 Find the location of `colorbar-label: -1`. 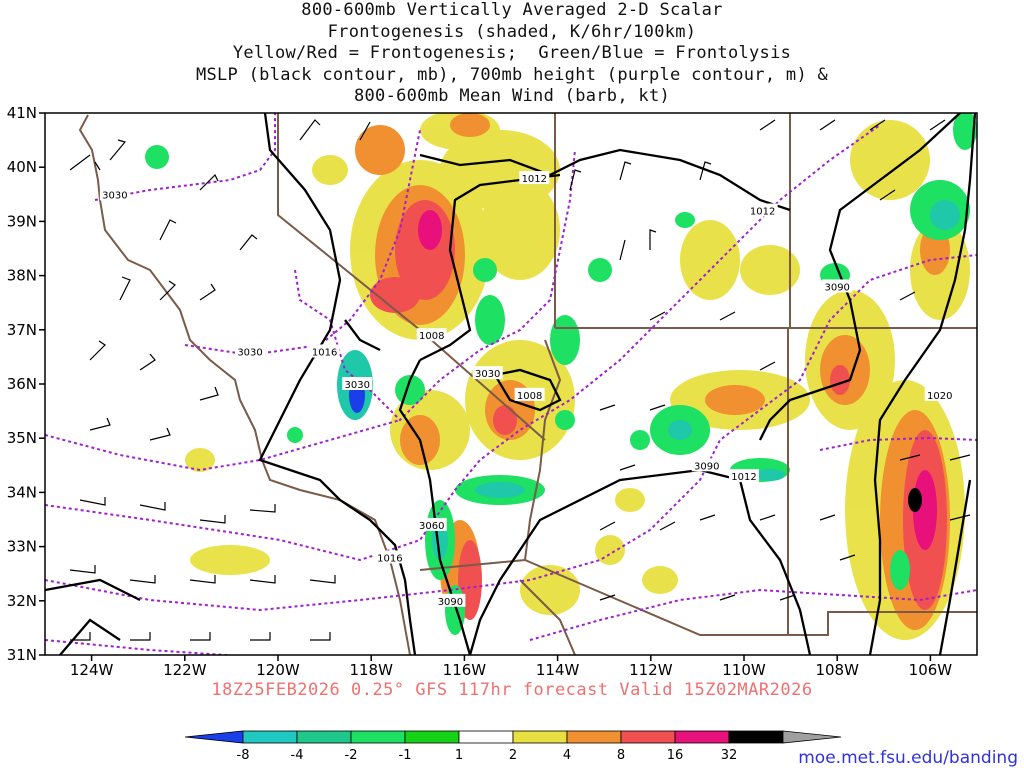

colorbar-label: -1 is located at coordinates (405, 755).